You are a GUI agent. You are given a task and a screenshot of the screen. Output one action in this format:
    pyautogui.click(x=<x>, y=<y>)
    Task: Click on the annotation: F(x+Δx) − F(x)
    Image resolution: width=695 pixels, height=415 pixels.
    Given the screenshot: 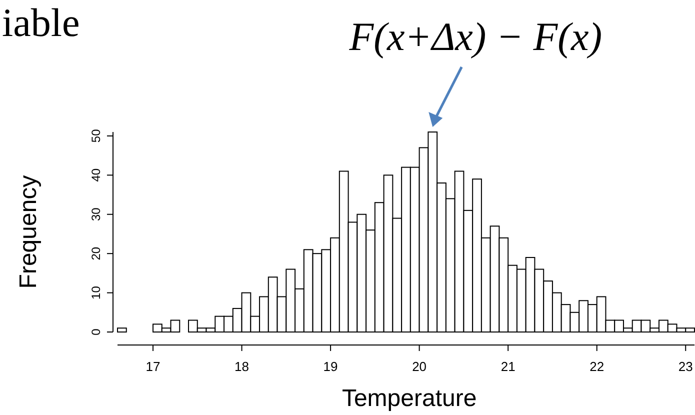 What is the action you would take?
    pyautogui.click(x=475, y=36)
    